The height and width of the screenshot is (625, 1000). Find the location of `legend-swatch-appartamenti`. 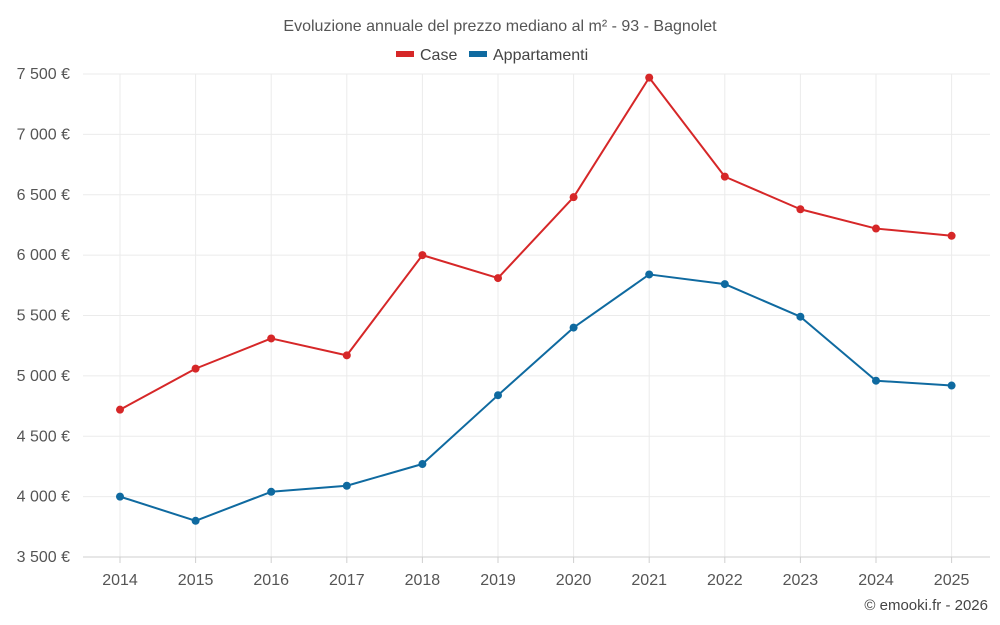

legend-swatch-appartamenti is located at coordinates (478, 54).